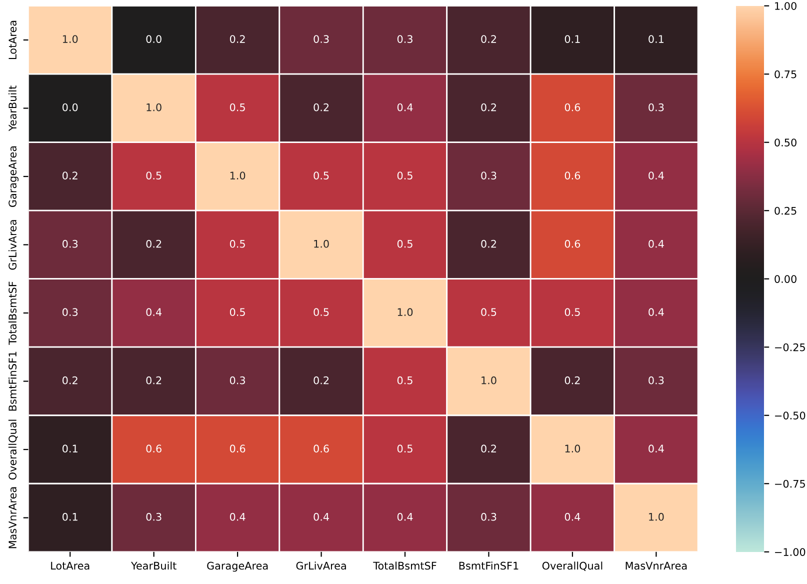  Describe the element at coordinates (785, 6) in the screenshot. I see `color-bar-label: 1.00` at that location.